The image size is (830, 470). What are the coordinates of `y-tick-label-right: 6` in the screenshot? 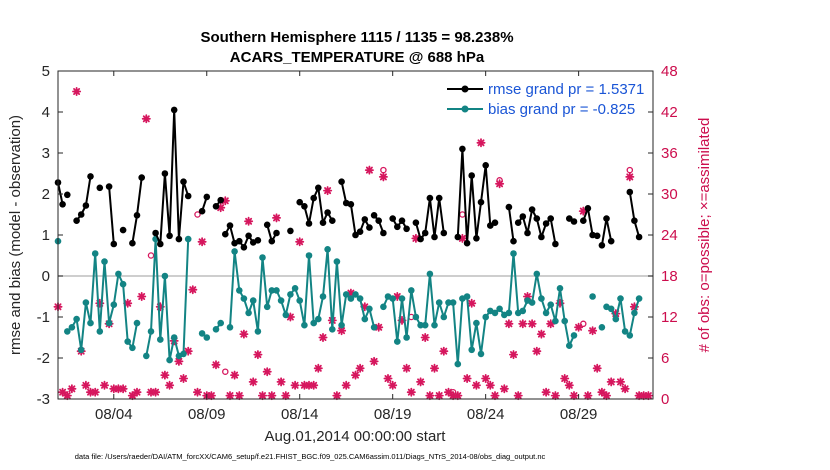 It's located at (665, 358).